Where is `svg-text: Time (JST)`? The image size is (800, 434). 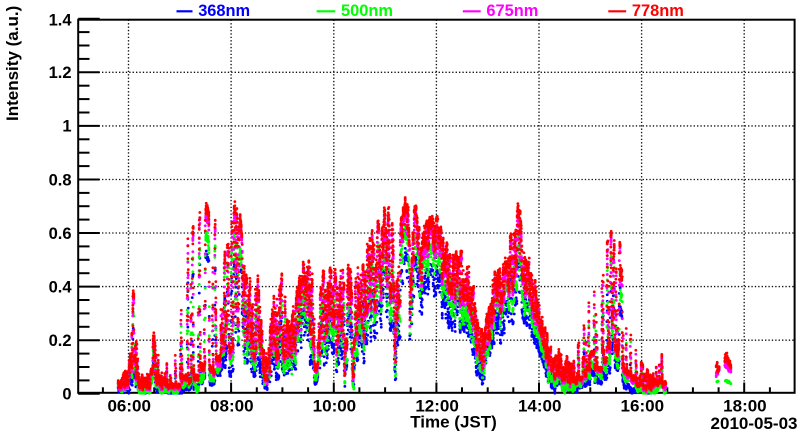
svg-text: Time (JST) is located at coordinates (453, 422).